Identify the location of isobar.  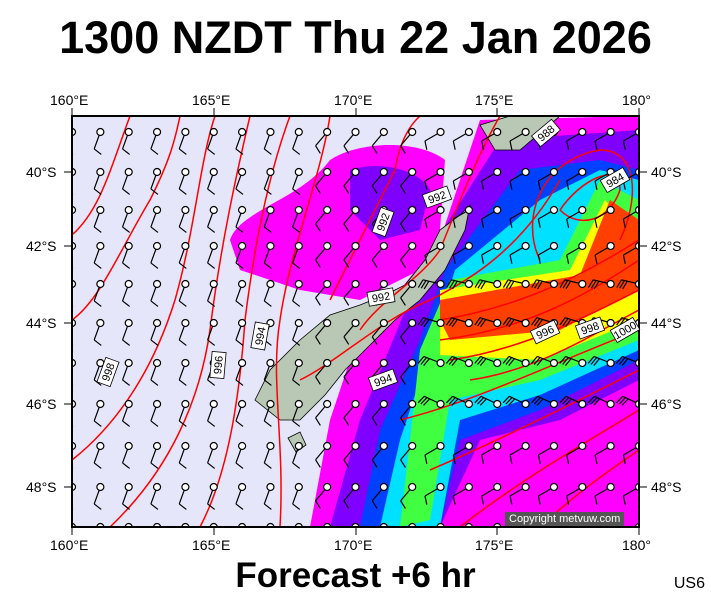
(144, 288).